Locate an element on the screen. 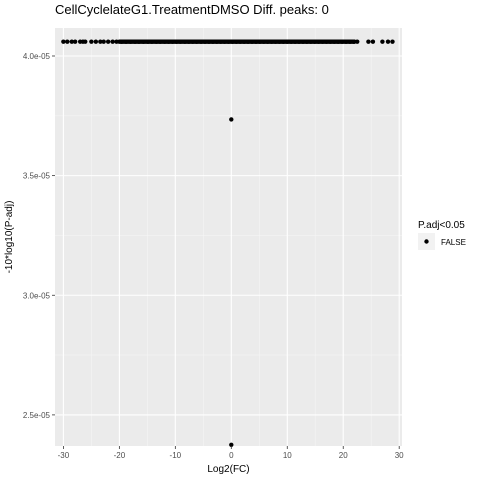 This screenshot has height=480, width=480. x-tick-label: 0 is located at coordinates (231, 455).